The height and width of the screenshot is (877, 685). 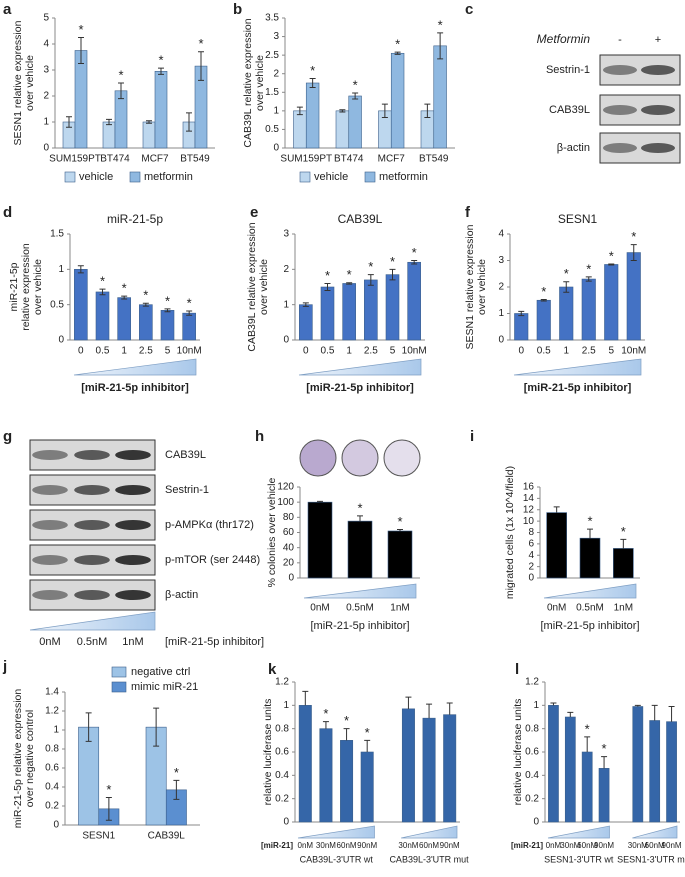 What do you see at coordinates (578, 219) in the screenshot?
I see `chart-title: SESN1` at bounding box center [578, 219].